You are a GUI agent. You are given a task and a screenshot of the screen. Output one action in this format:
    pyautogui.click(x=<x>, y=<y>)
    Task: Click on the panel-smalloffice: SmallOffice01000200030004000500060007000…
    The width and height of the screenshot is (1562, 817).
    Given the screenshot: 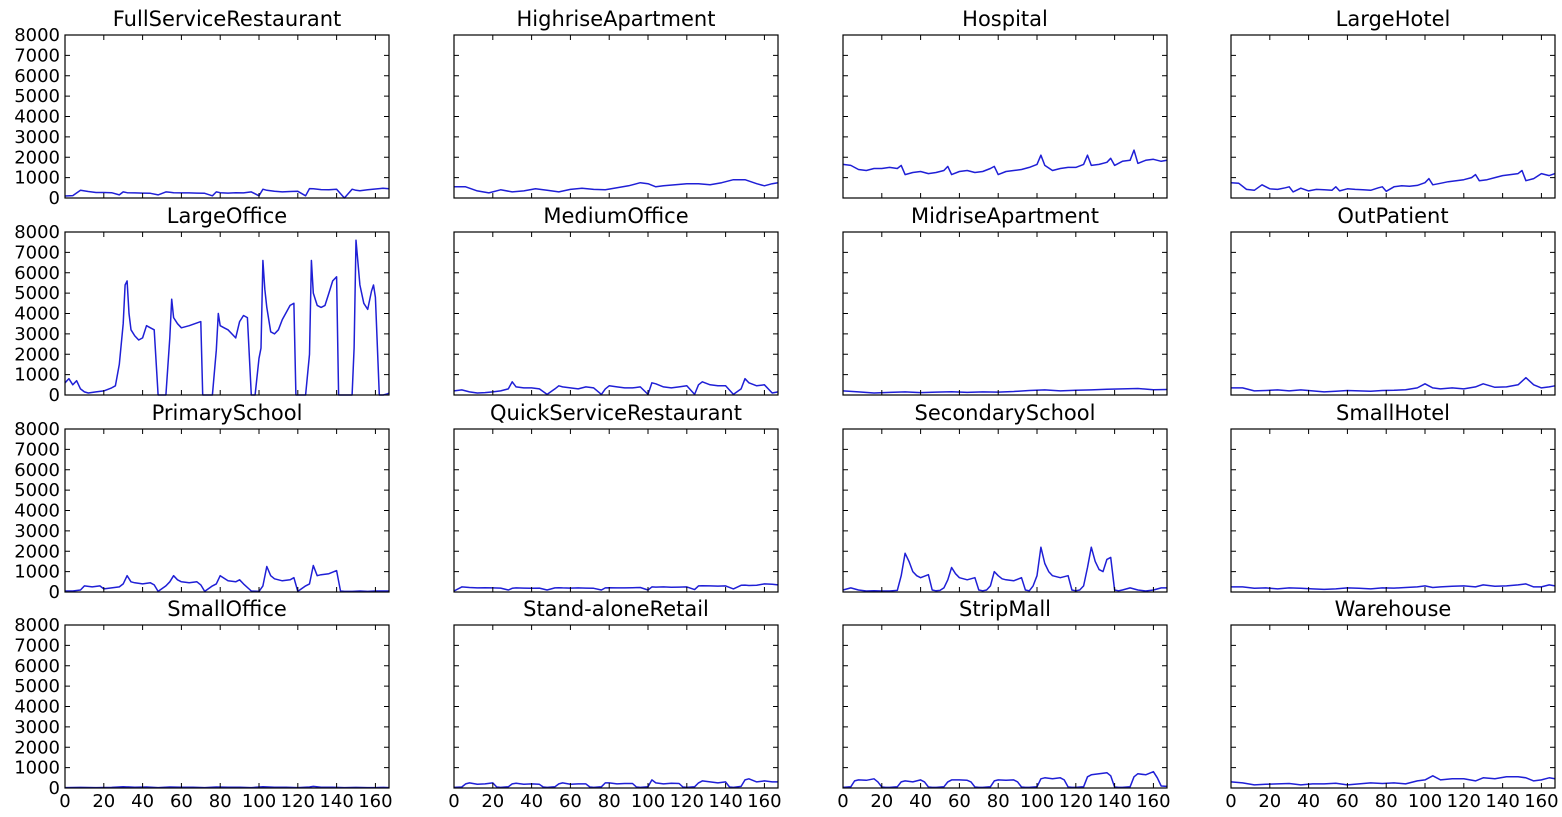 What is the action you would take?
    pyautogui.click(x=203, y=704)
    